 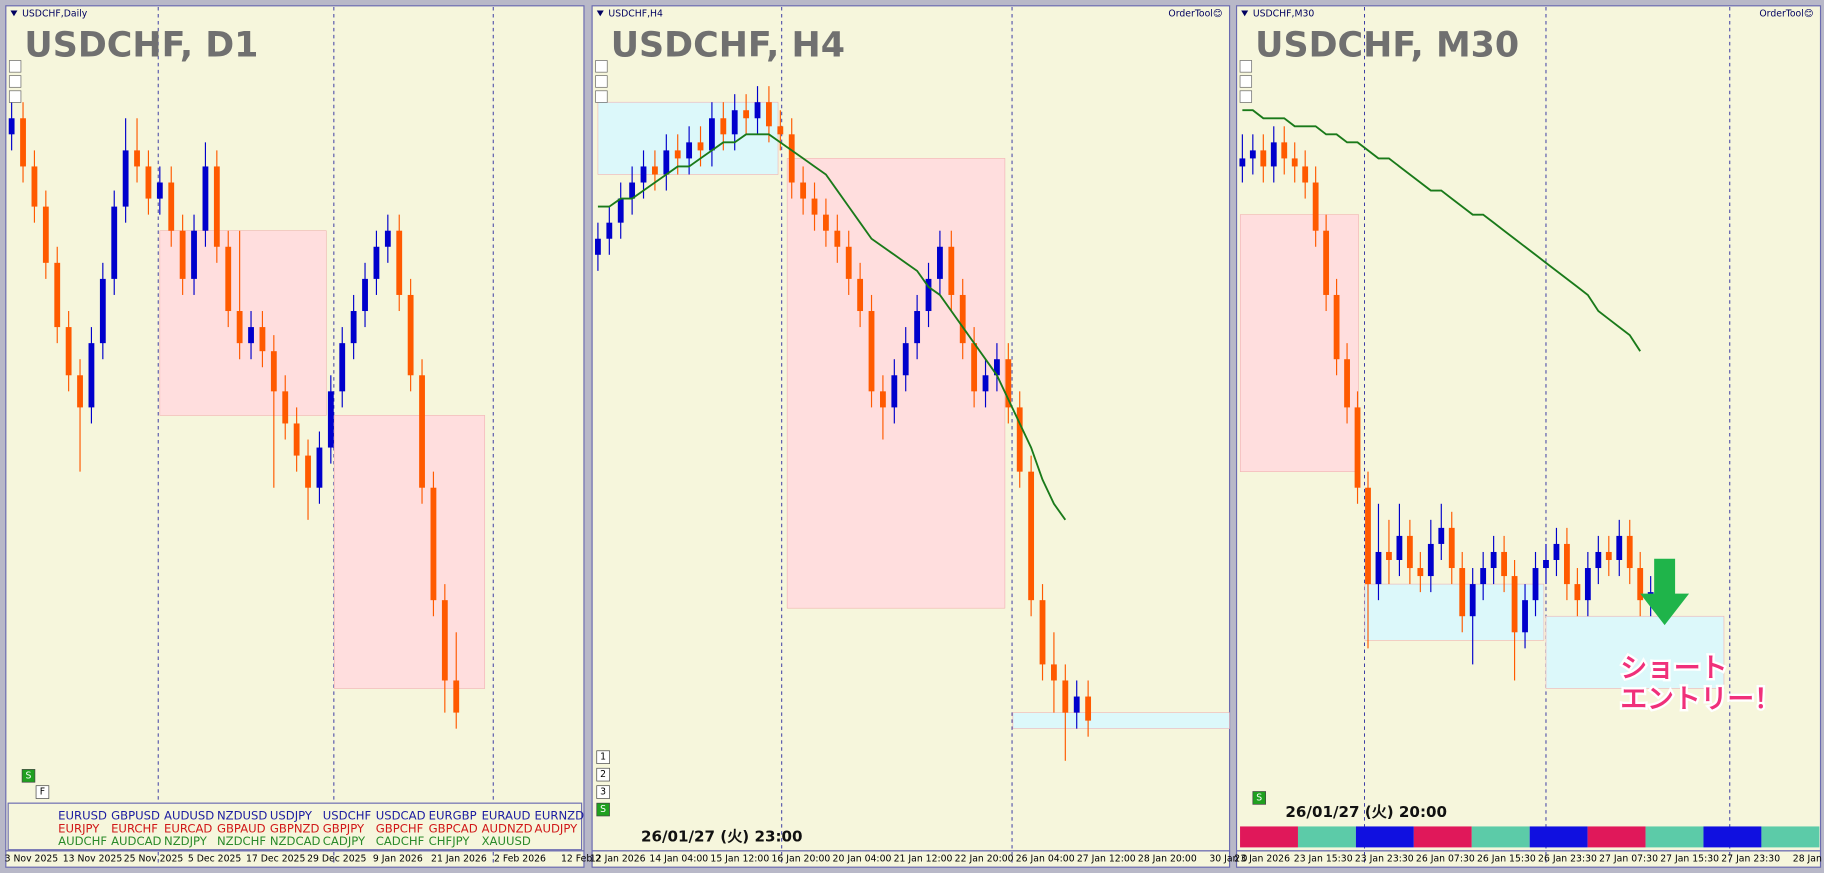 I want to click on pair-link: GBPNZD, so click(x=295, y=828).